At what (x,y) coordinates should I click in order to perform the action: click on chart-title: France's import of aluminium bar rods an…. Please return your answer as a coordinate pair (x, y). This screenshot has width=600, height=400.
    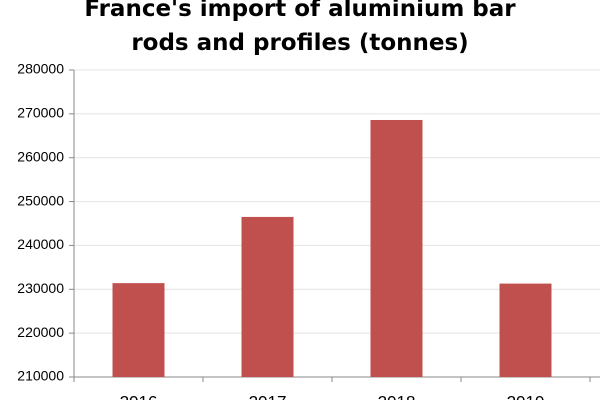
    Looking at the image, I should click on (300, 28).